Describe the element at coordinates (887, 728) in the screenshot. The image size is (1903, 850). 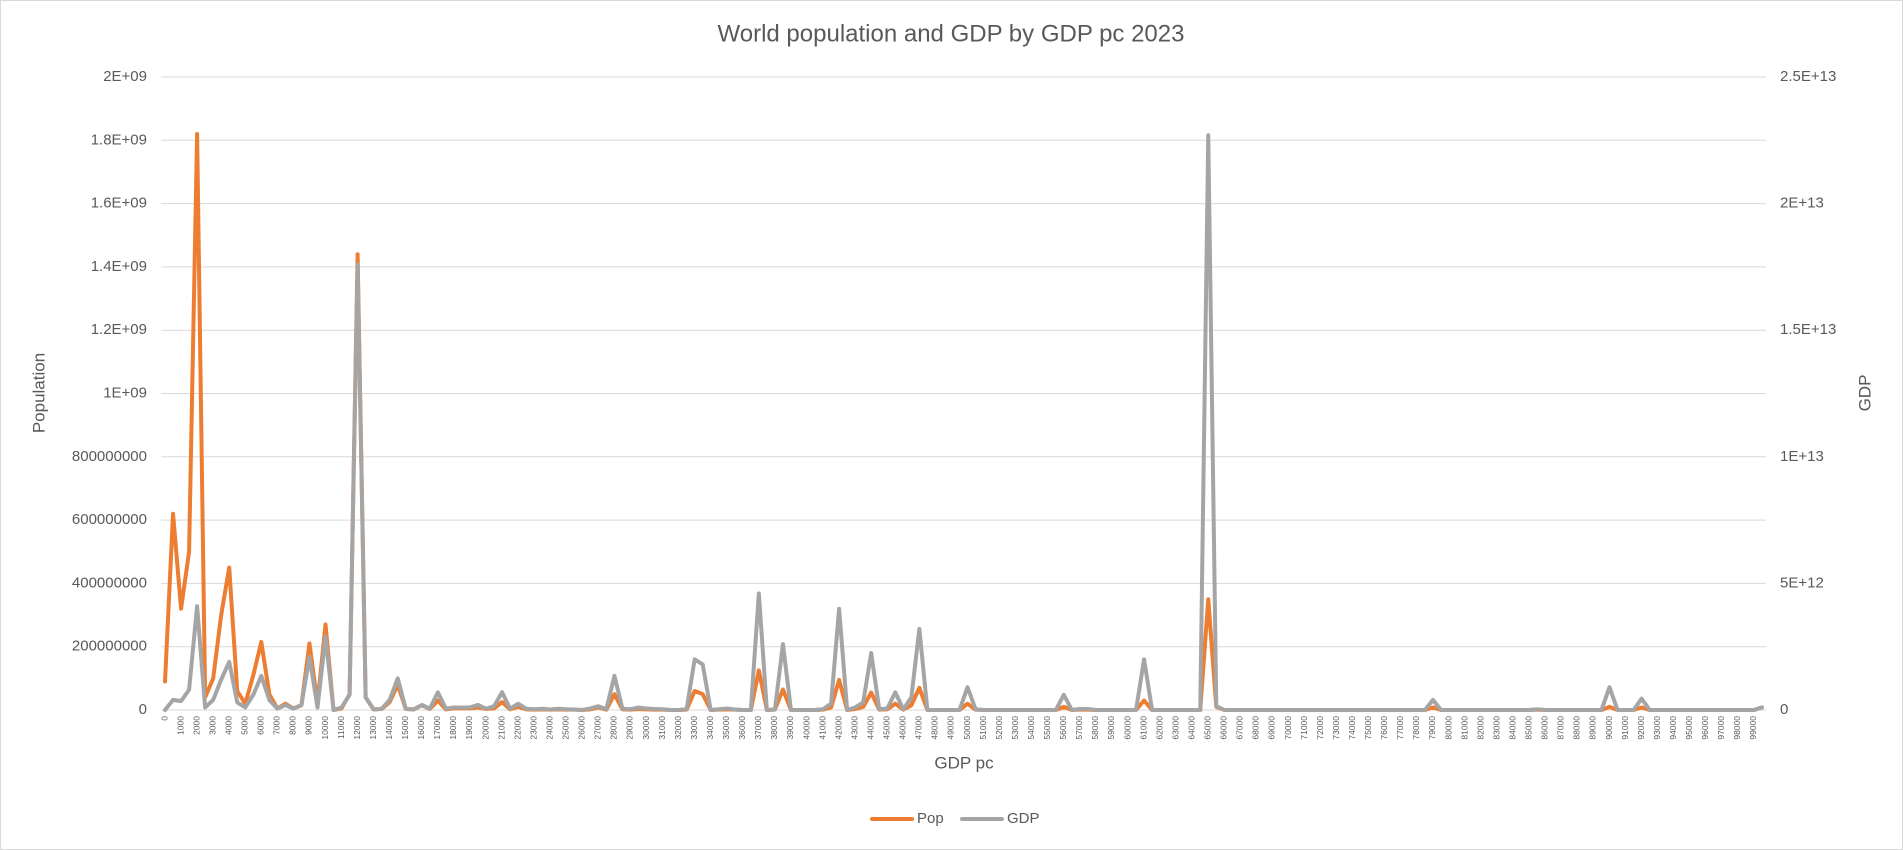
I see `x-tick-label: 45000` at that location.